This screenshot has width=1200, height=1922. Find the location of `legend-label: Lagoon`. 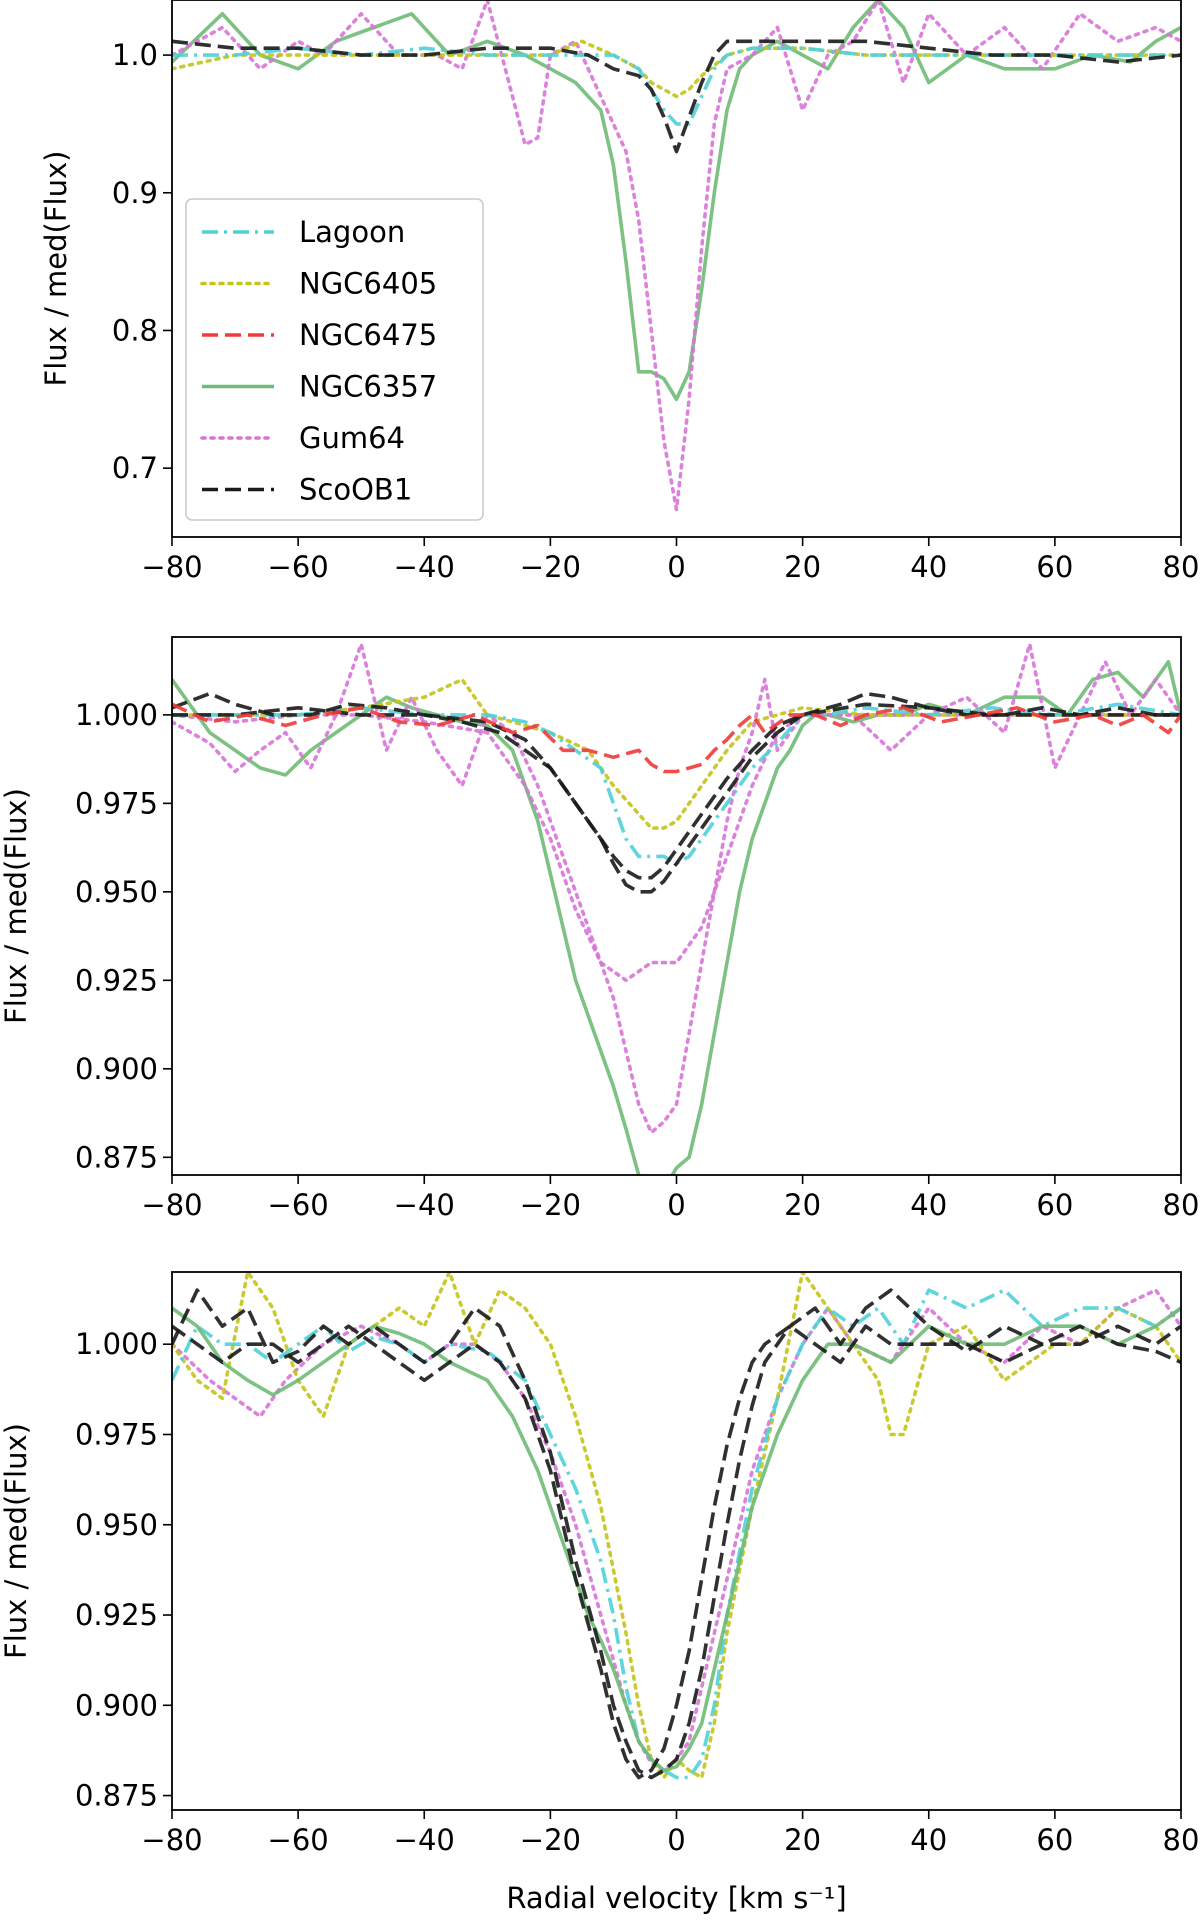

legend-label: Lagoon is located at coordinates (352, 232).